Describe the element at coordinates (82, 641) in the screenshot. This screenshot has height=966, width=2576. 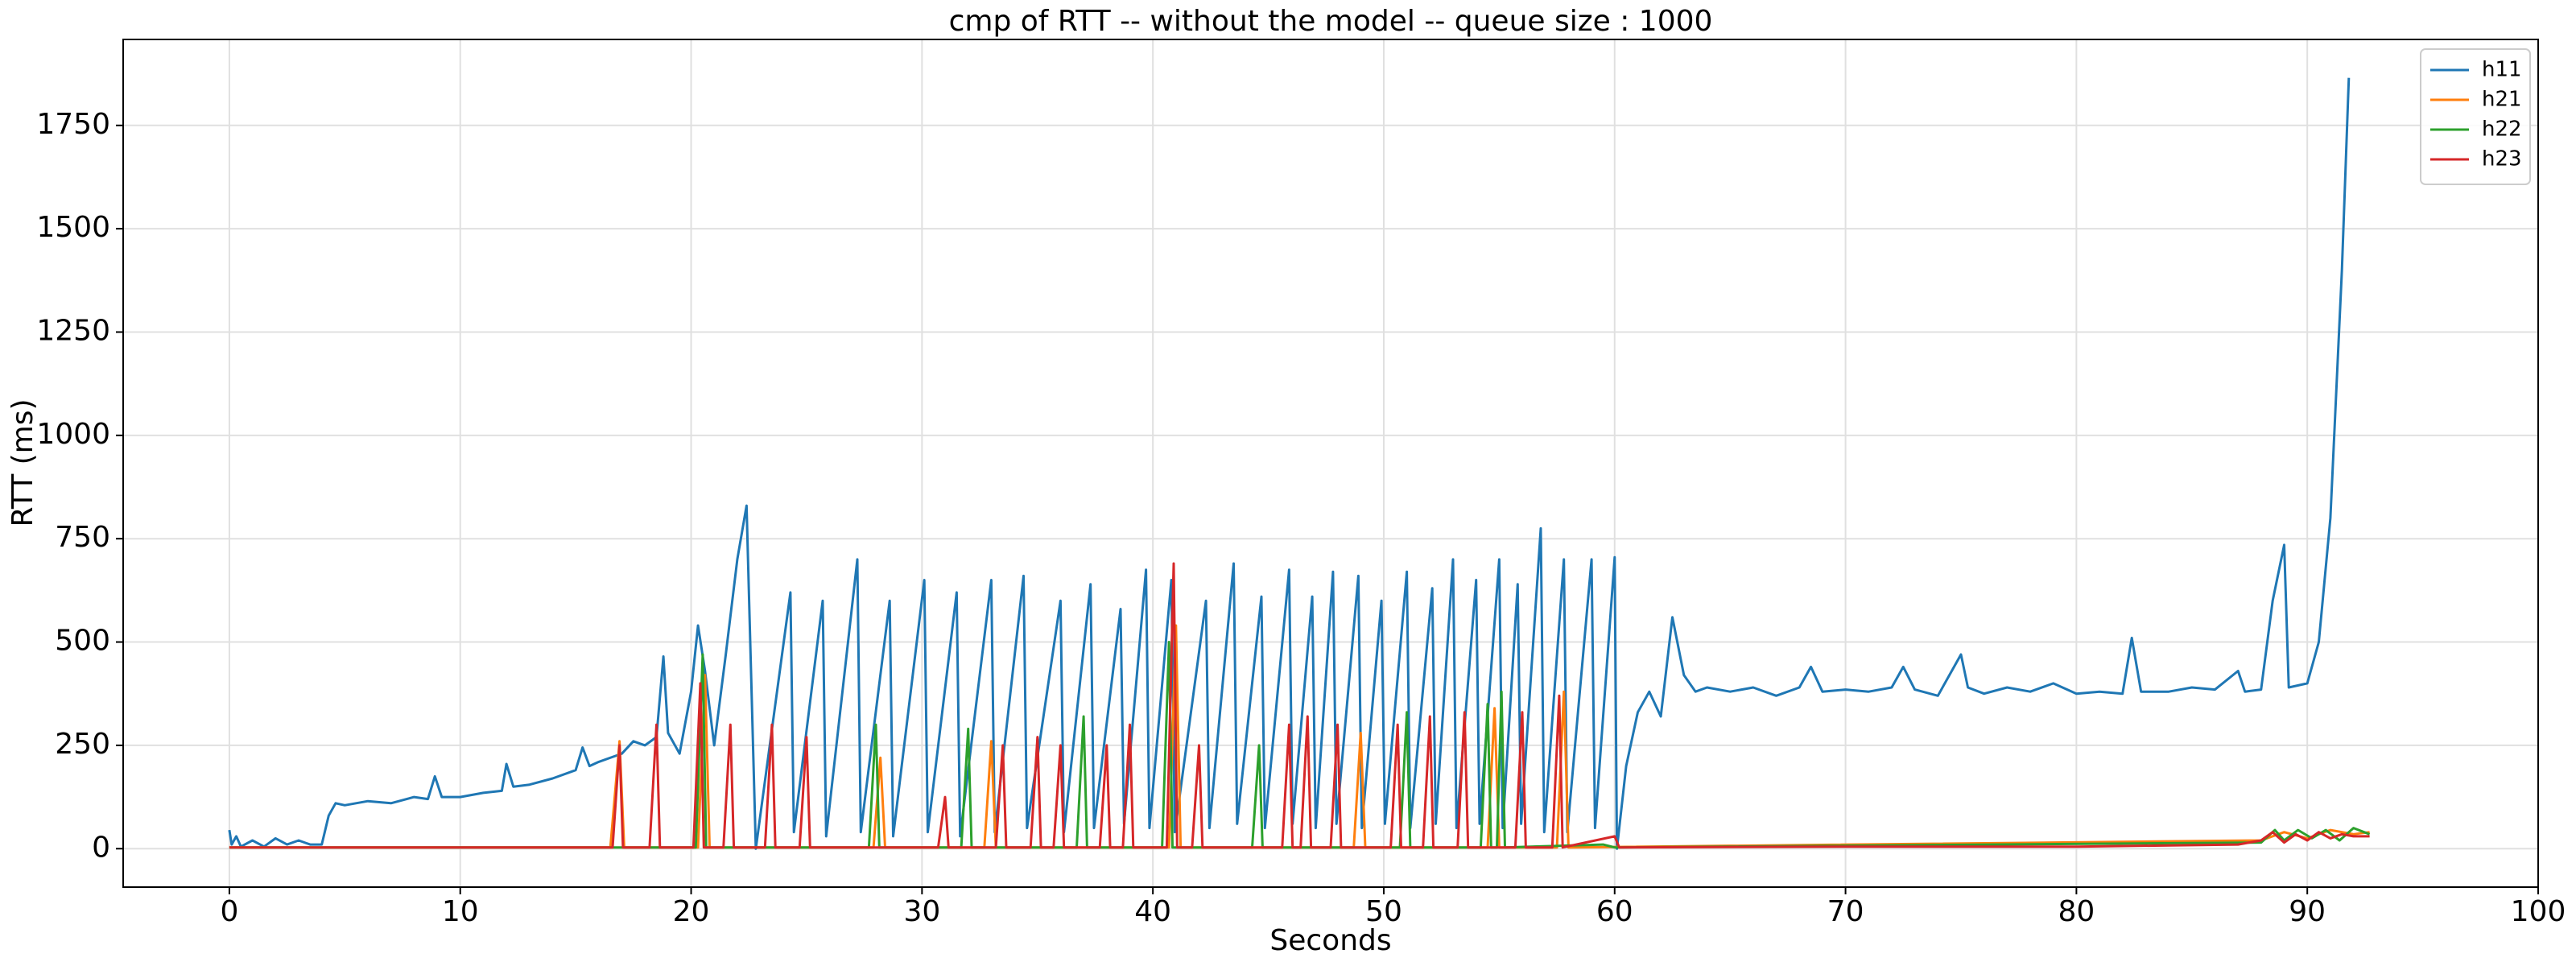
I see `y-tick-label: 500` at that location.